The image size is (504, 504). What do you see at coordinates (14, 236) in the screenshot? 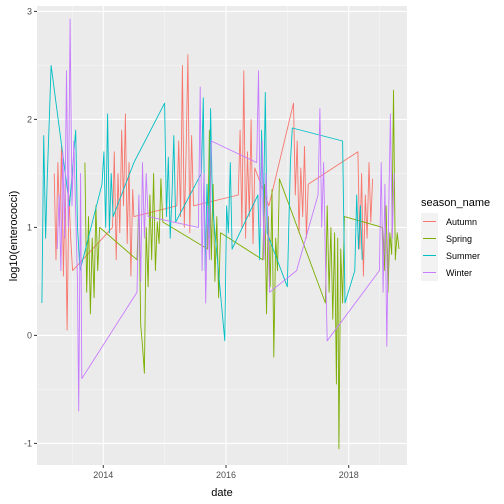
I see `y-axis-title: log10(enterococci)` at bounding box center [14, 236].